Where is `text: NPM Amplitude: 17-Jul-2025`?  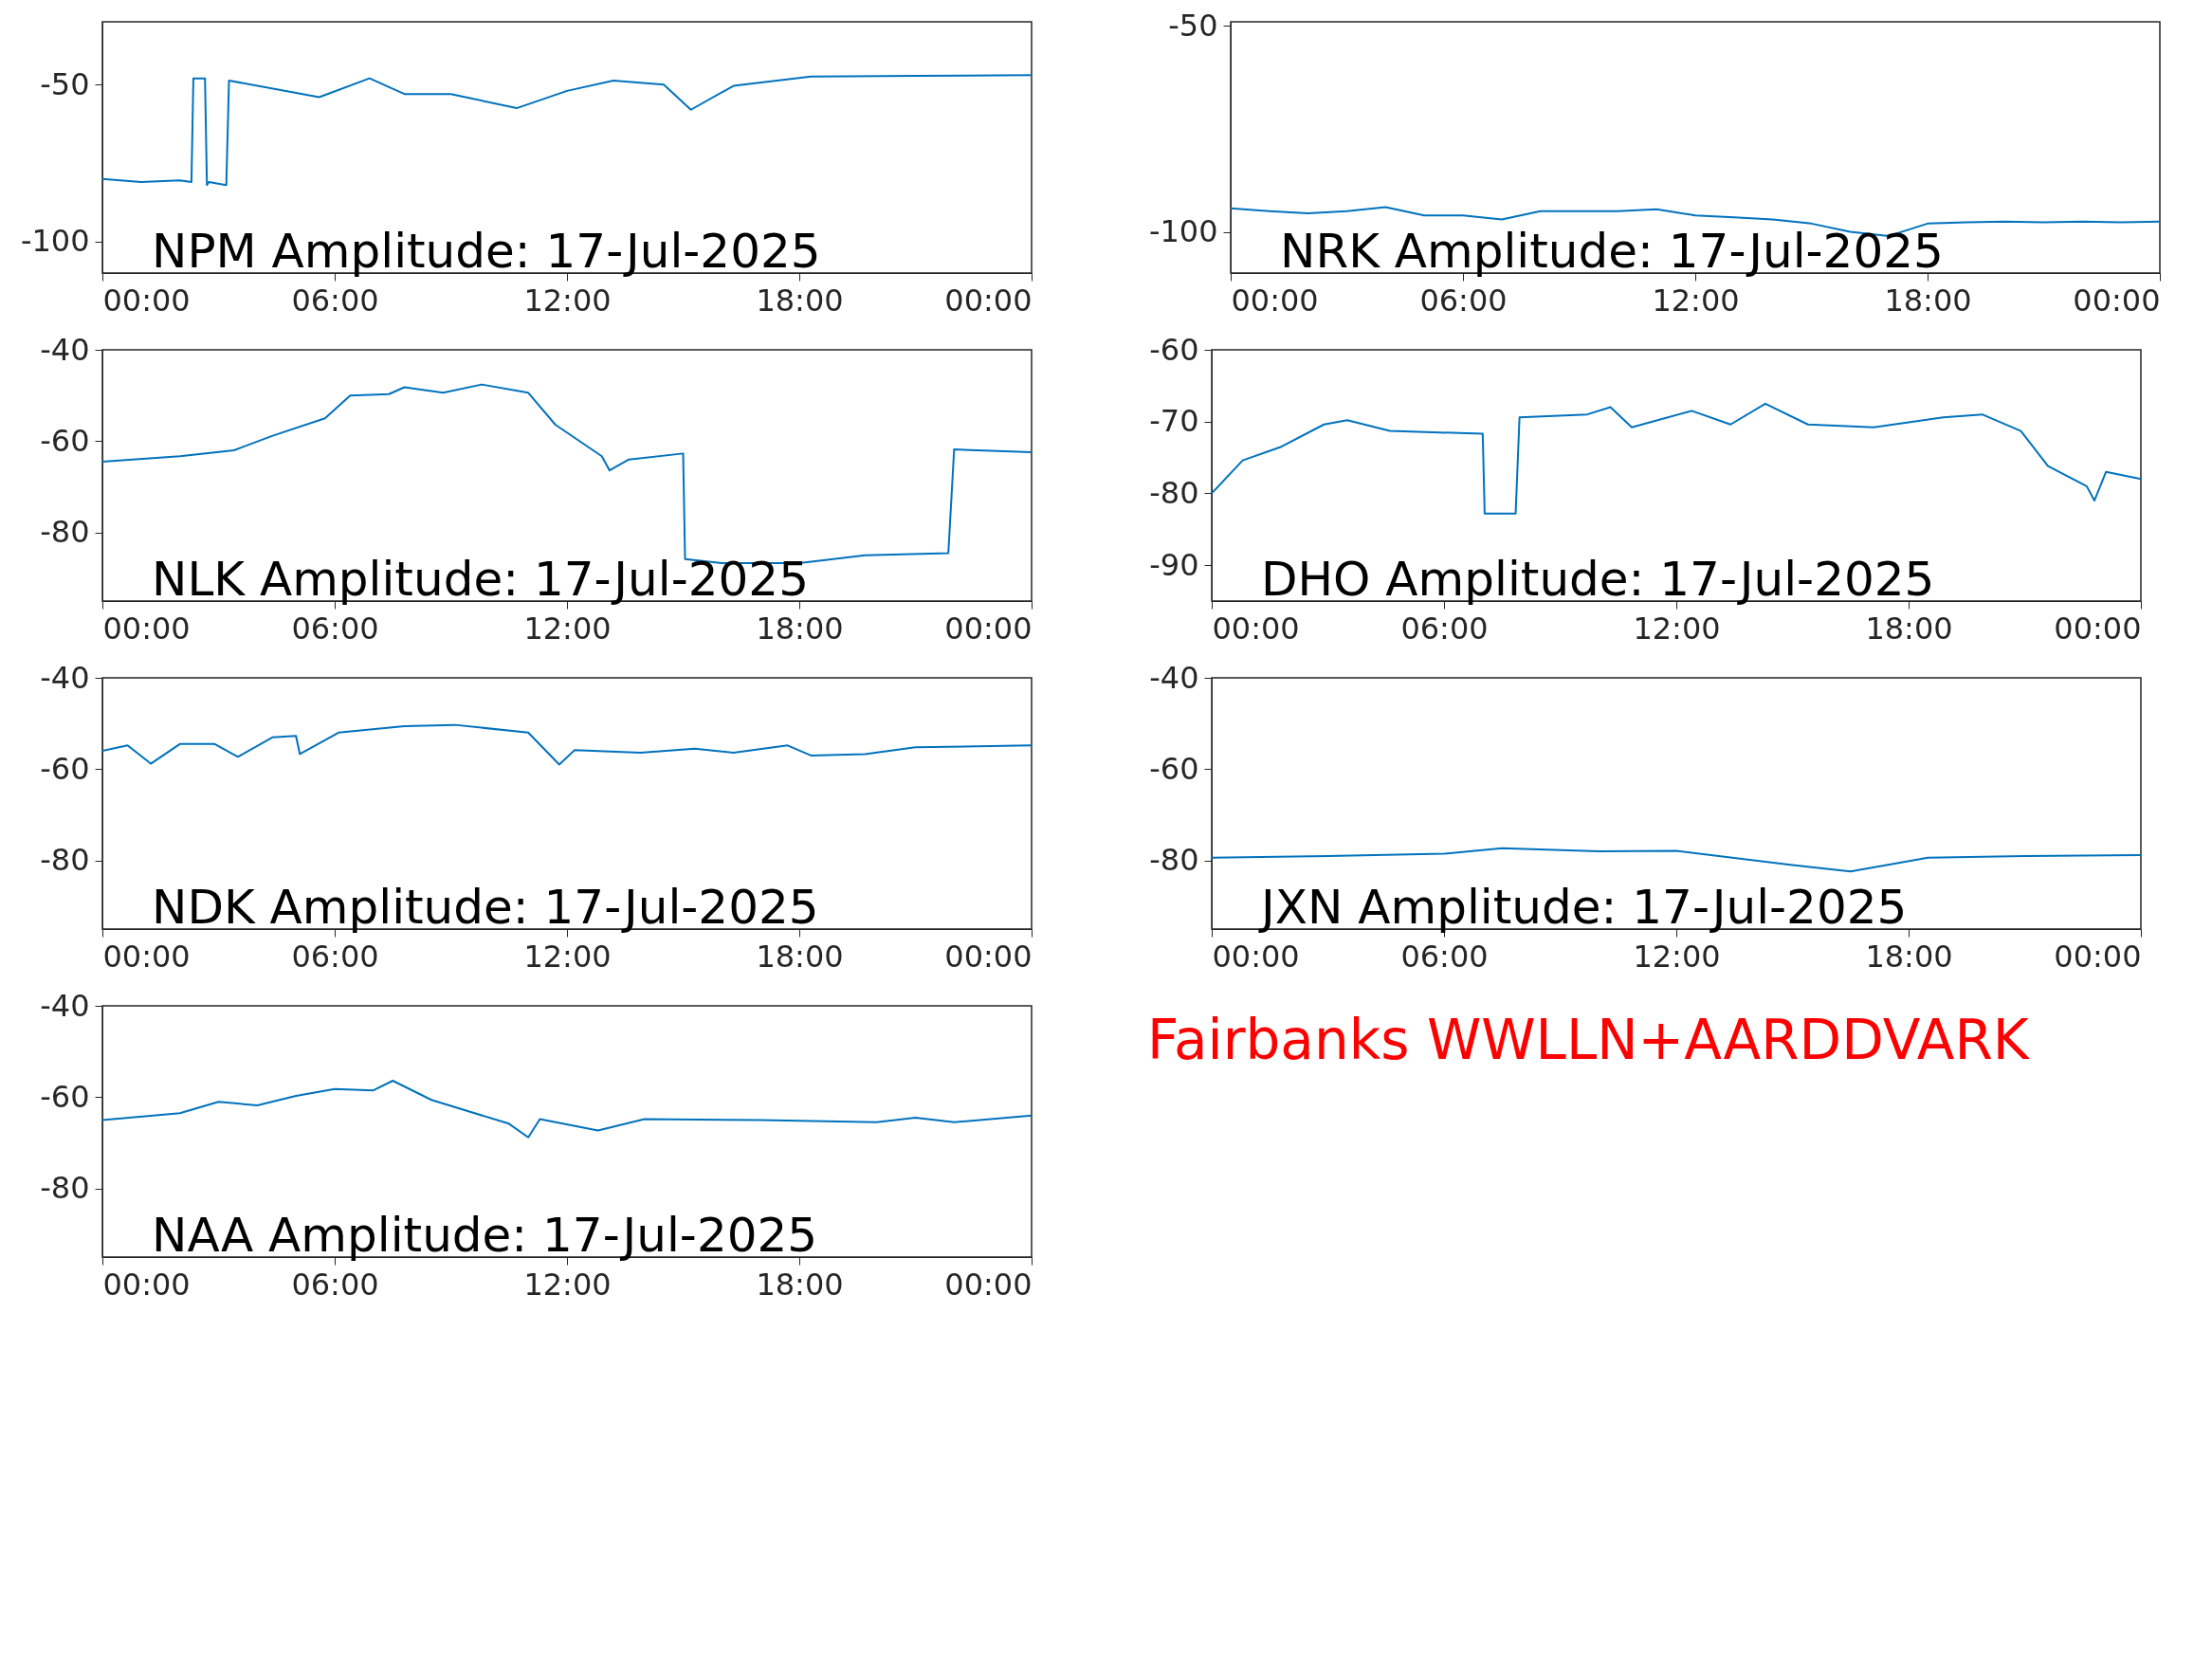
text: NPM Amplitude: 17-Jul-2025 is located at coordinates (486, 251).